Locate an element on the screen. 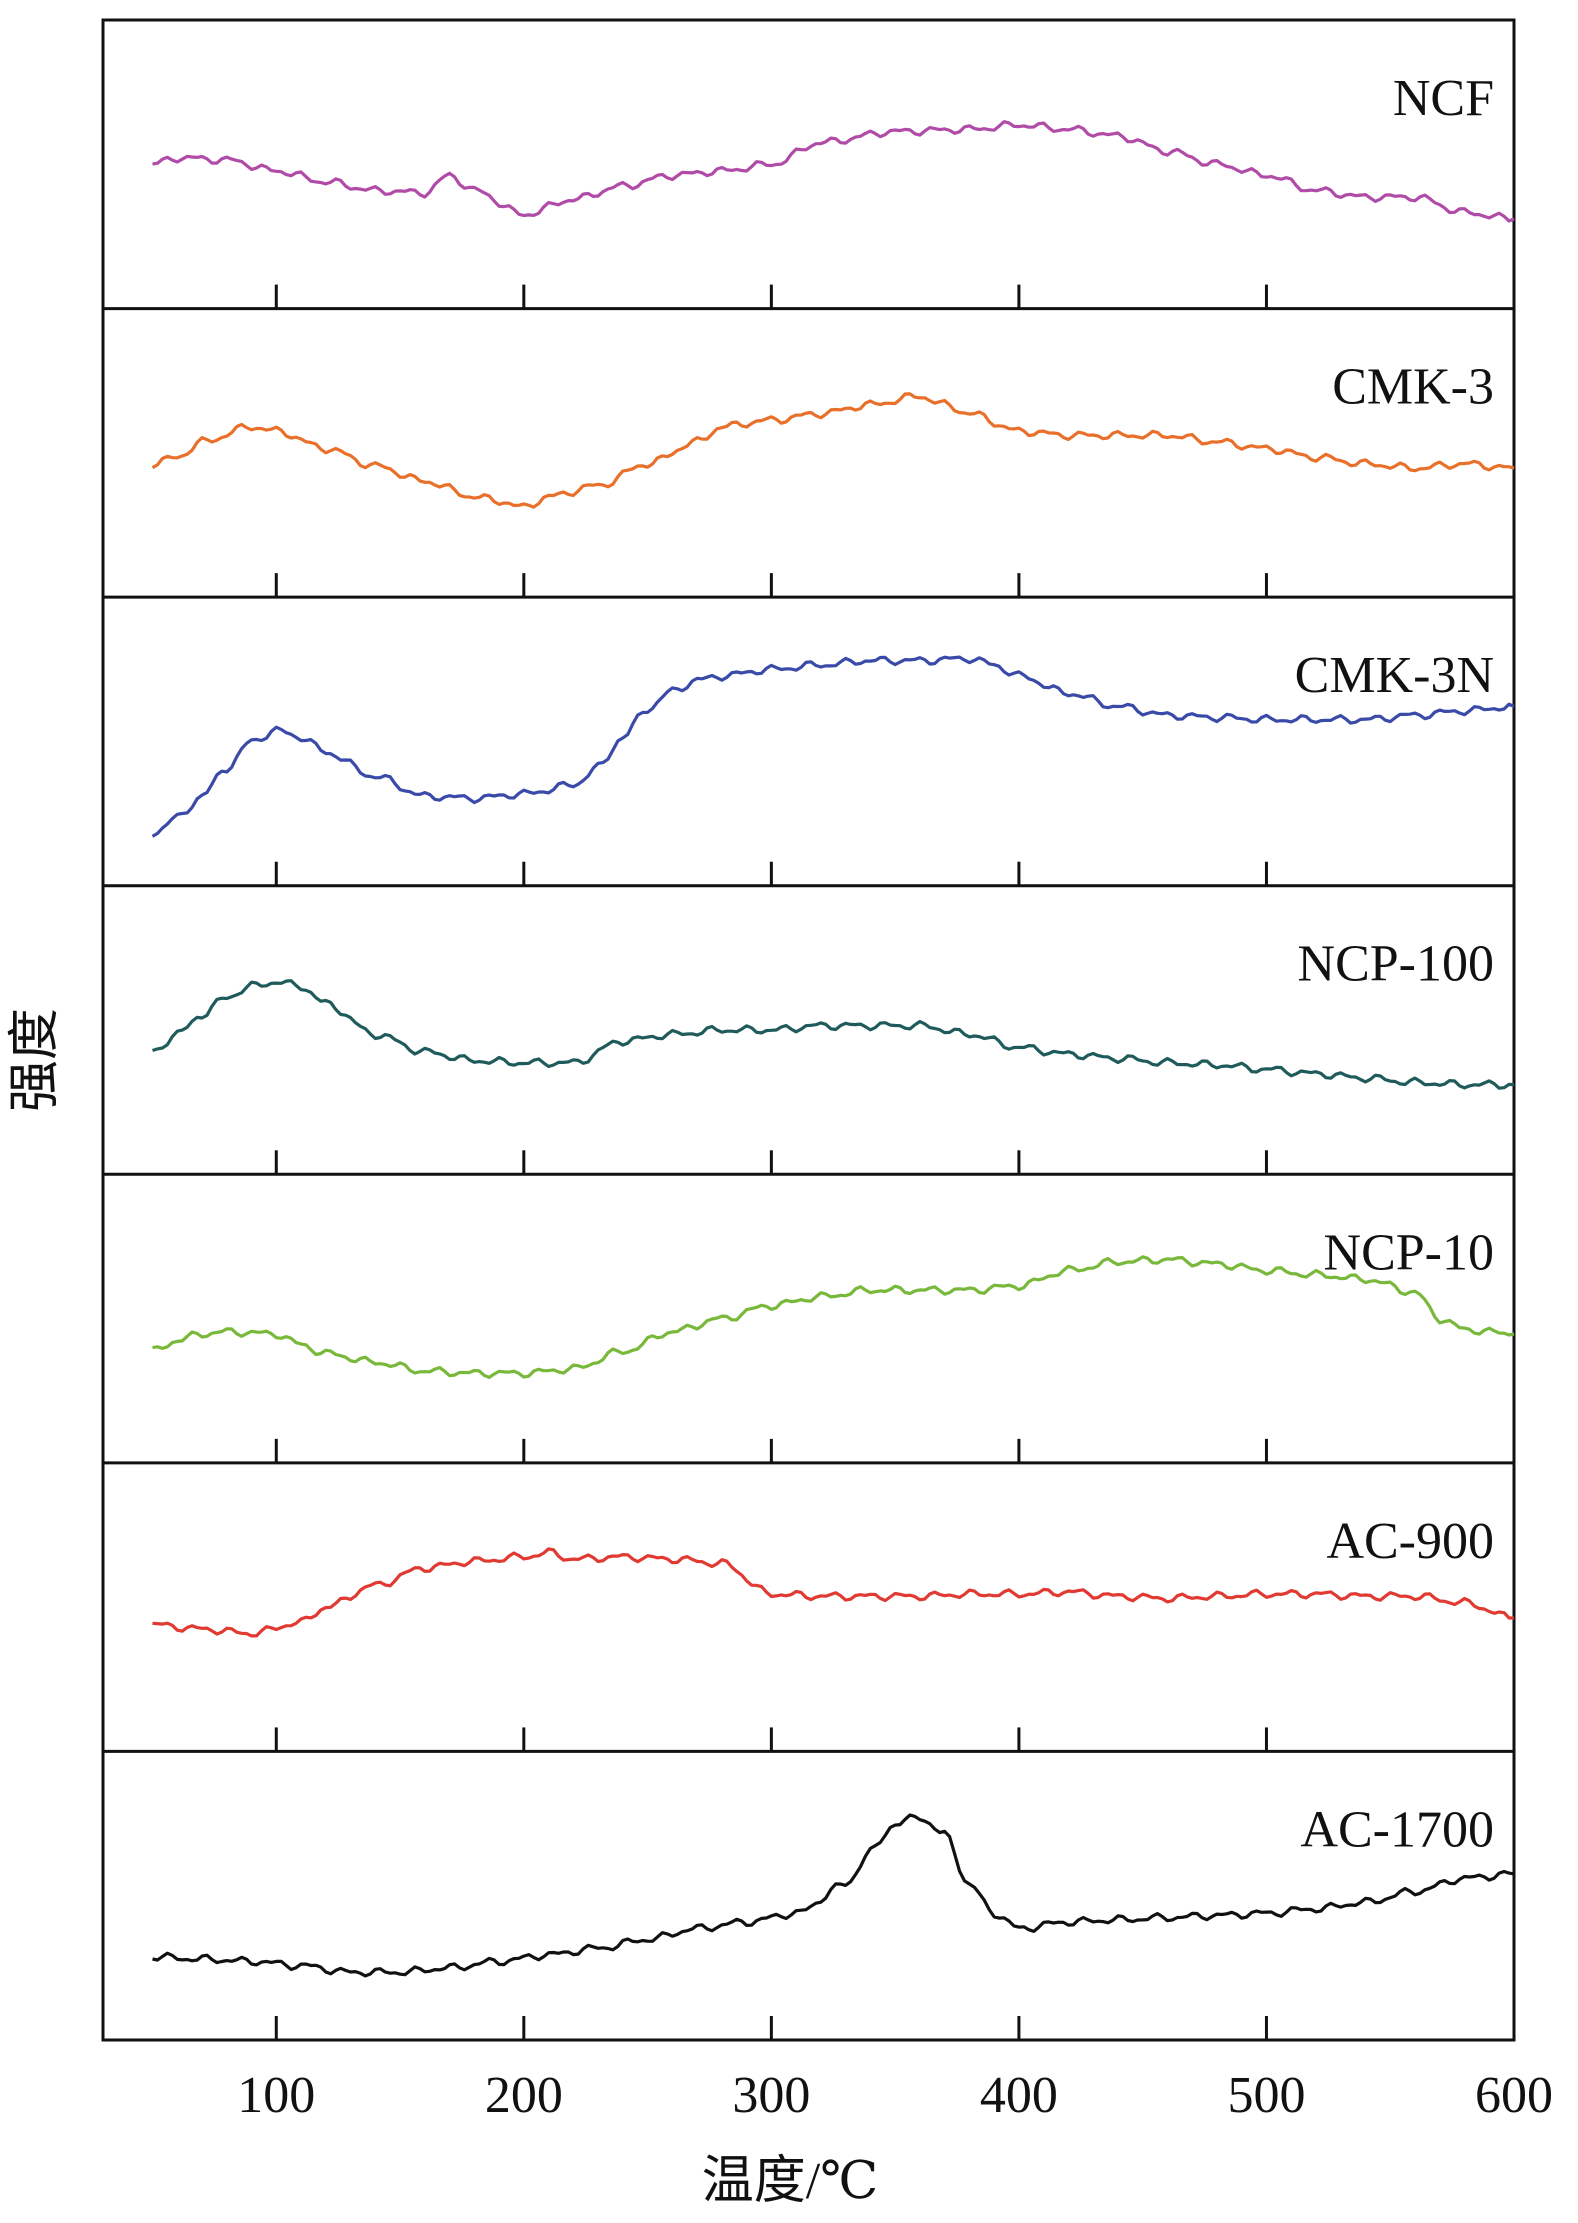 Image resolution: width=1578 pixels, height=2223 pixels. series-label: CMK-3 is located at coordinates (1413, 387).